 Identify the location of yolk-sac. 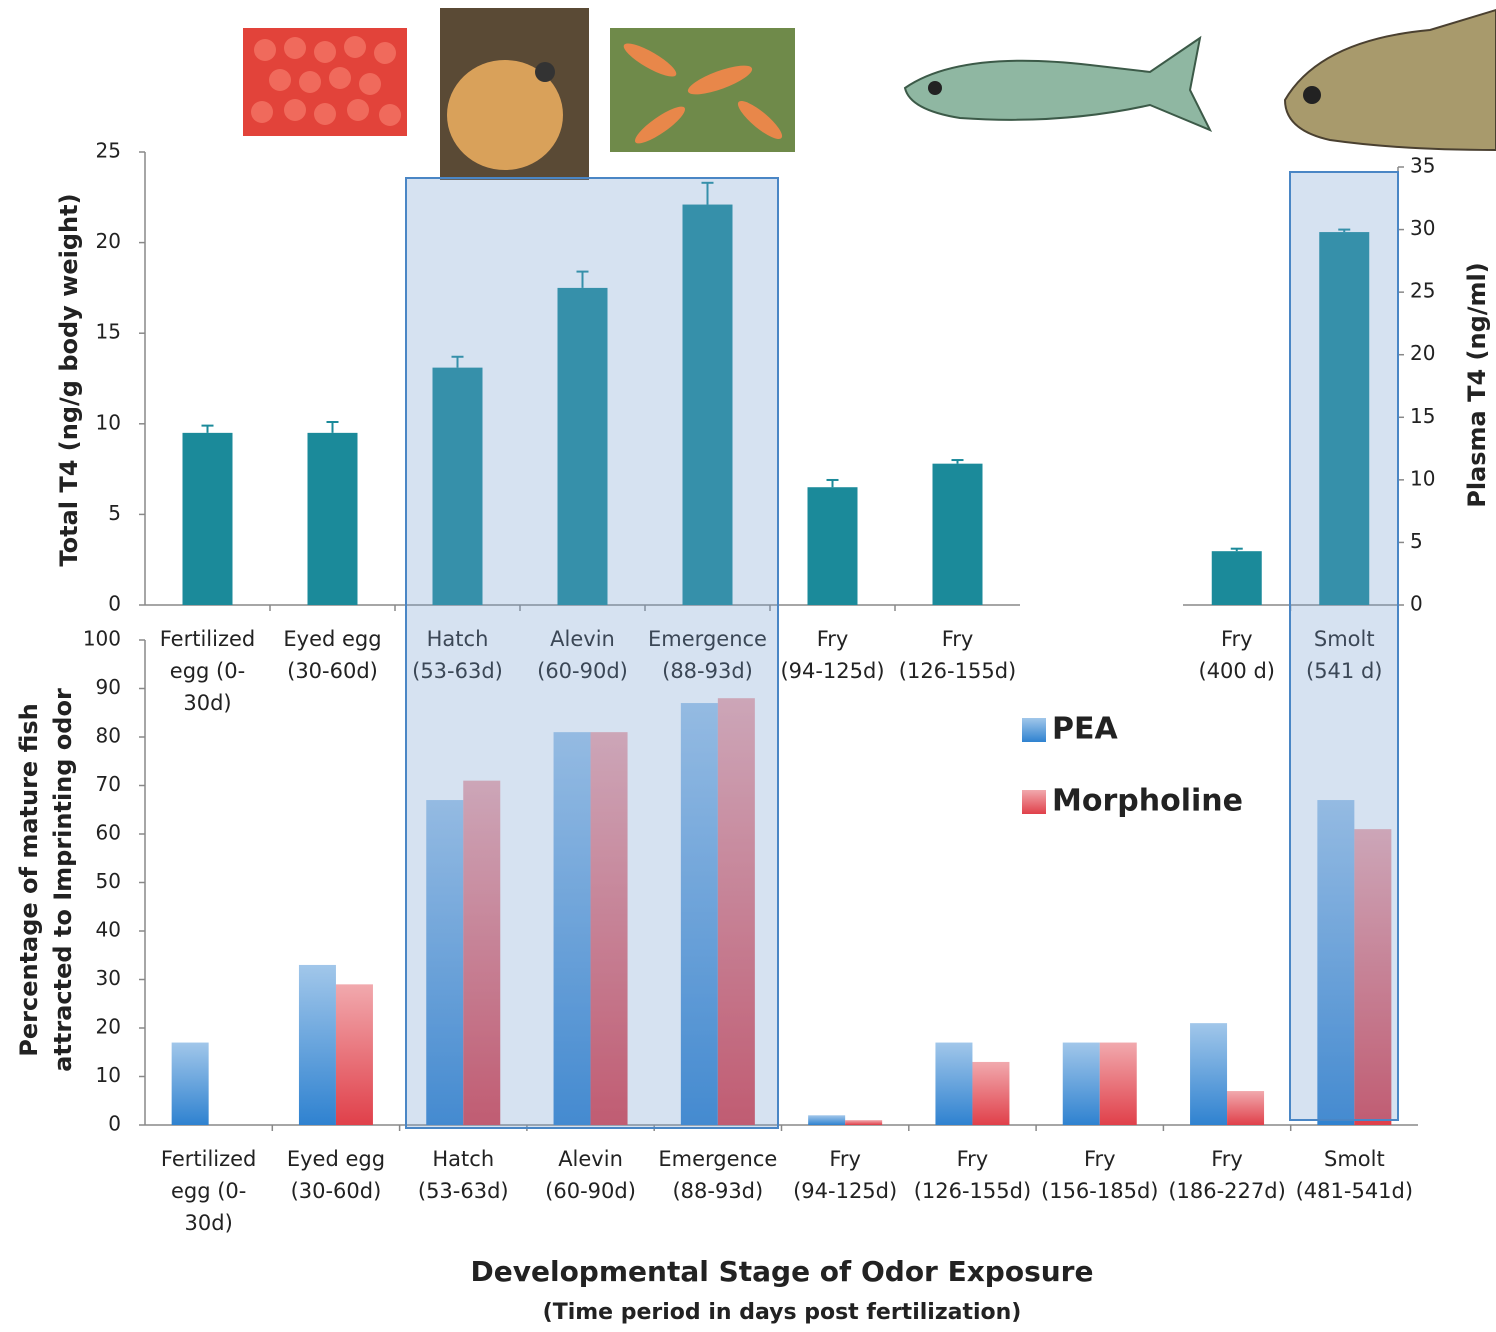
(505, 115).